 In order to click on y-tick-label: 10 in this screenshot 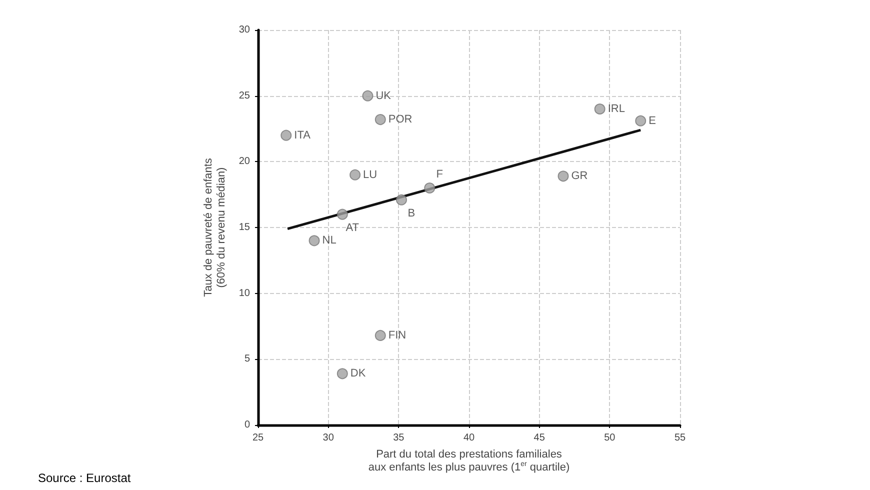, I will do `click(244, 293)`.